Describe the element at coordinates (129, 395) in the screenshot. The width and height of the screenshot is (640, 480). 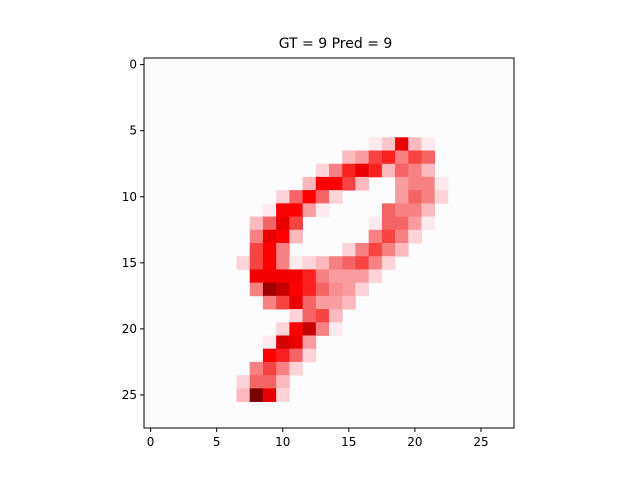
I see `y-tick-label: 25` at that location.